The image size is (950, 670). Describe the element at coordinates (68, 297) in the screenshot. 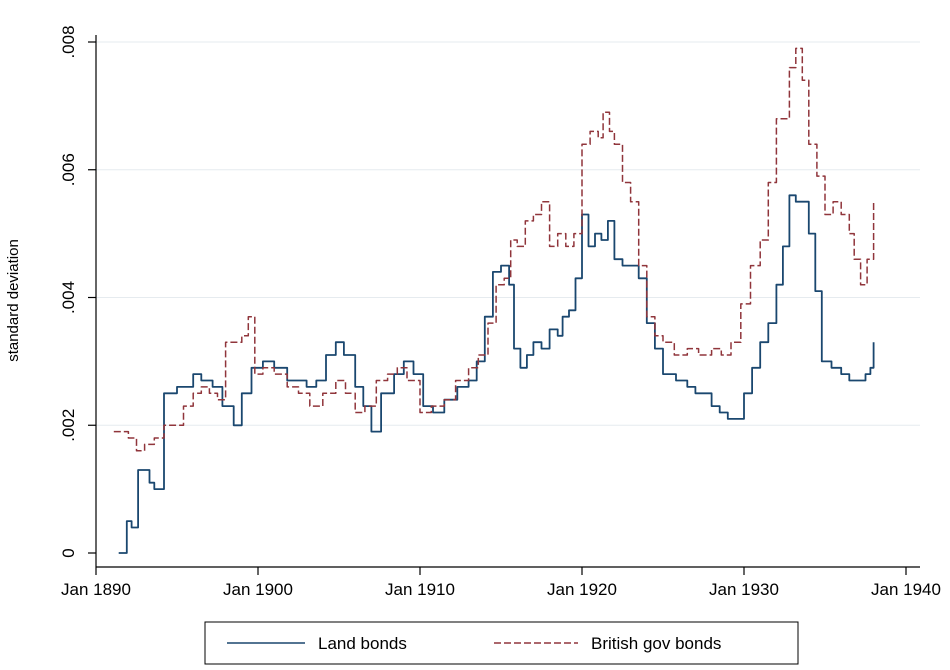

I see `y-tick-label: .004` at that location.